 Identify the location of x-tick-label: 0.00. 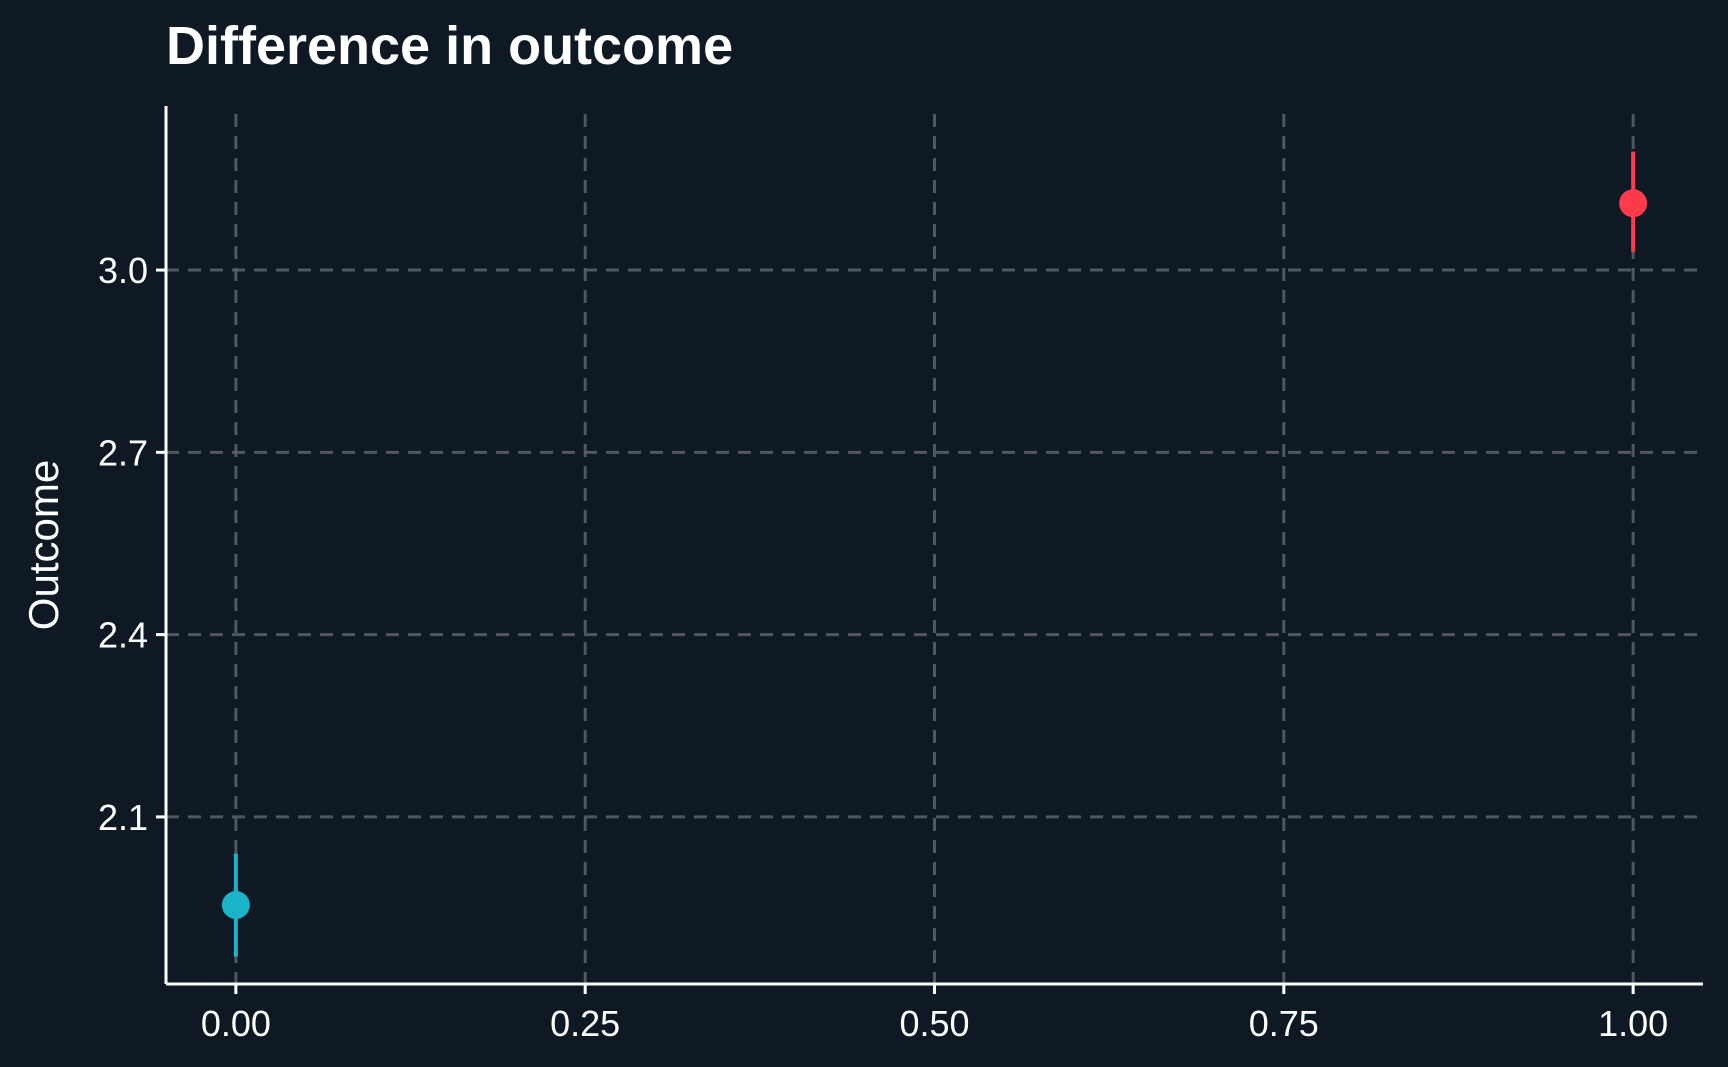
(236, 1023).